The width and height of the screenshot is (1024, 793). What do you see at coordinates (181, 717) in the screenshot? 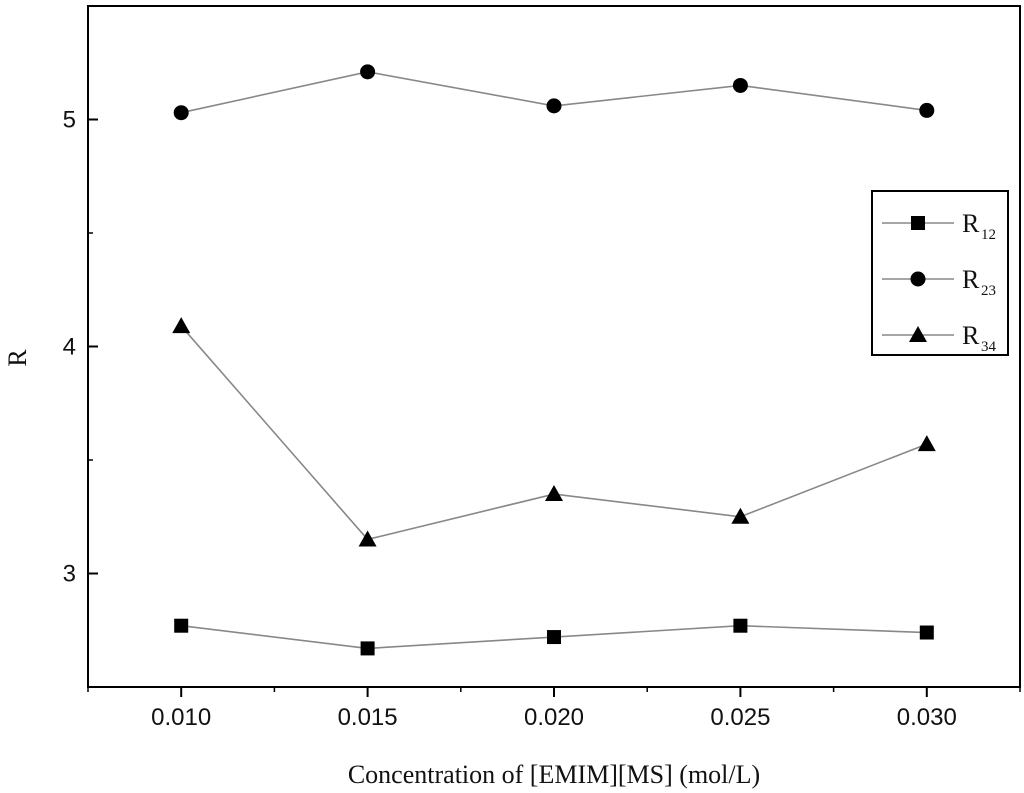
I see `x-tick-label: 0.010` at bounding box center [181, 717].